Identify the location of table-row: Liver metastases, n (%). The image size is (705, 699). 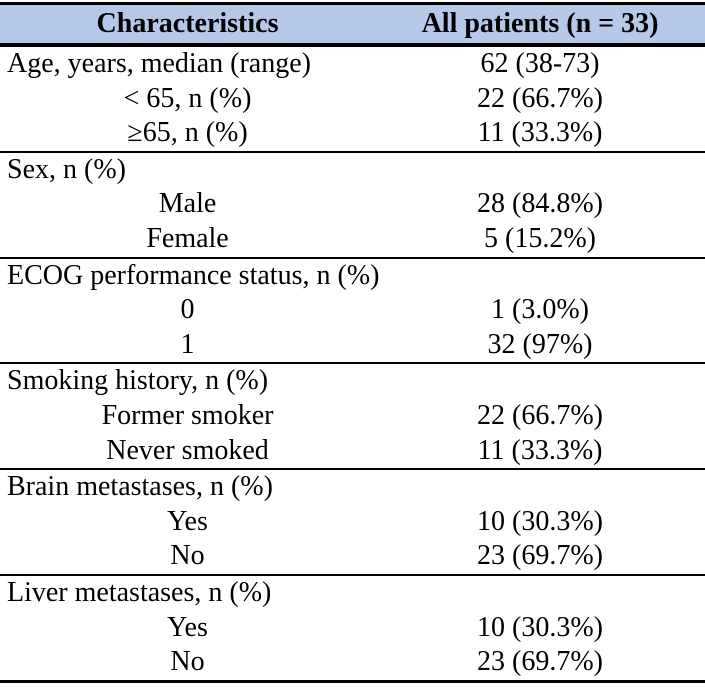
(352, 593).